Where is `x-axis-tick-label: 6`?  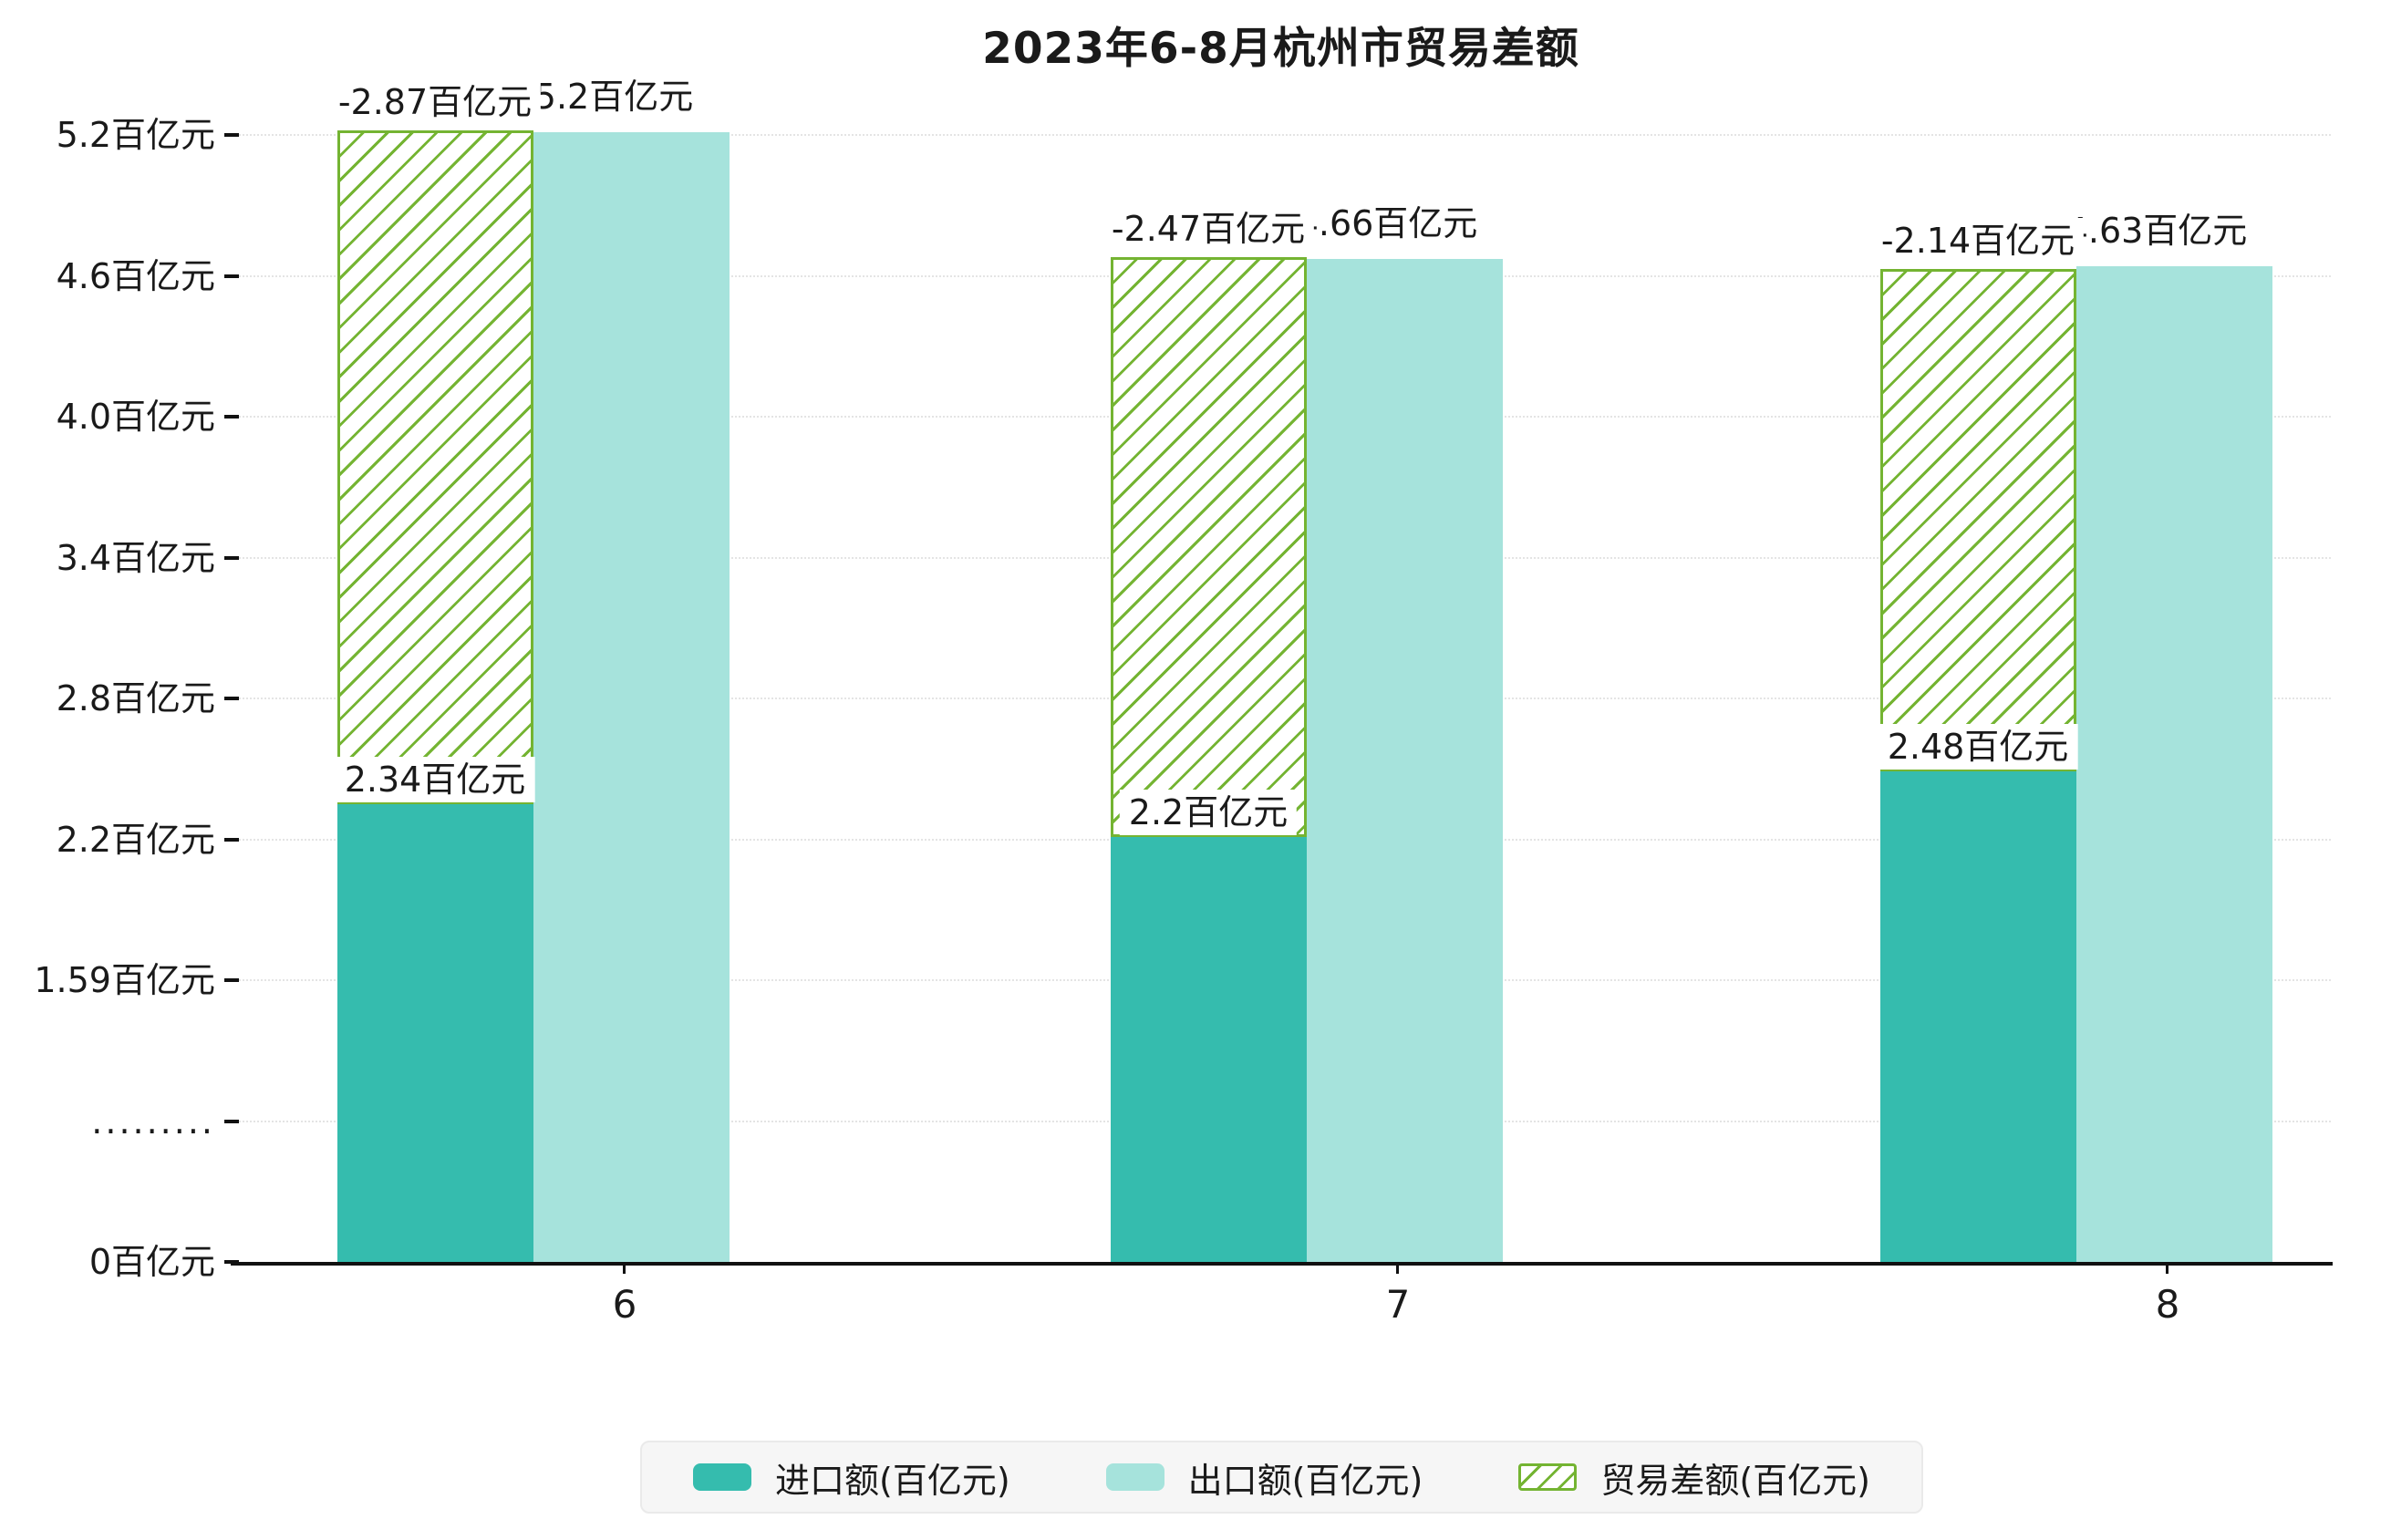
x-axis-tick-label: 6 is located at coordinates (624, 1304).